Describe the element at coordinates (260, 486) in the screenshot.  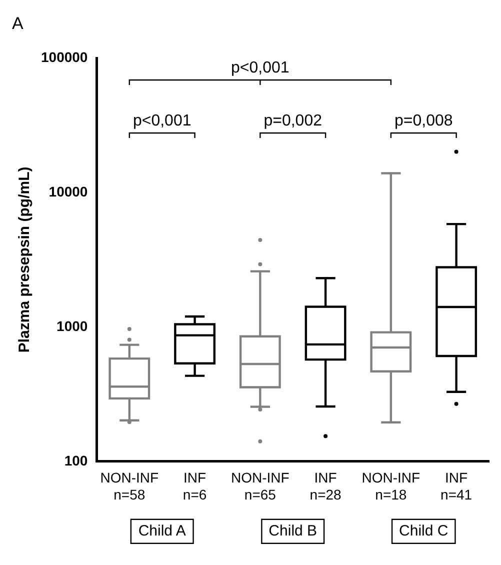
I see `x-tick-label: NON-INF n=65` at that location.